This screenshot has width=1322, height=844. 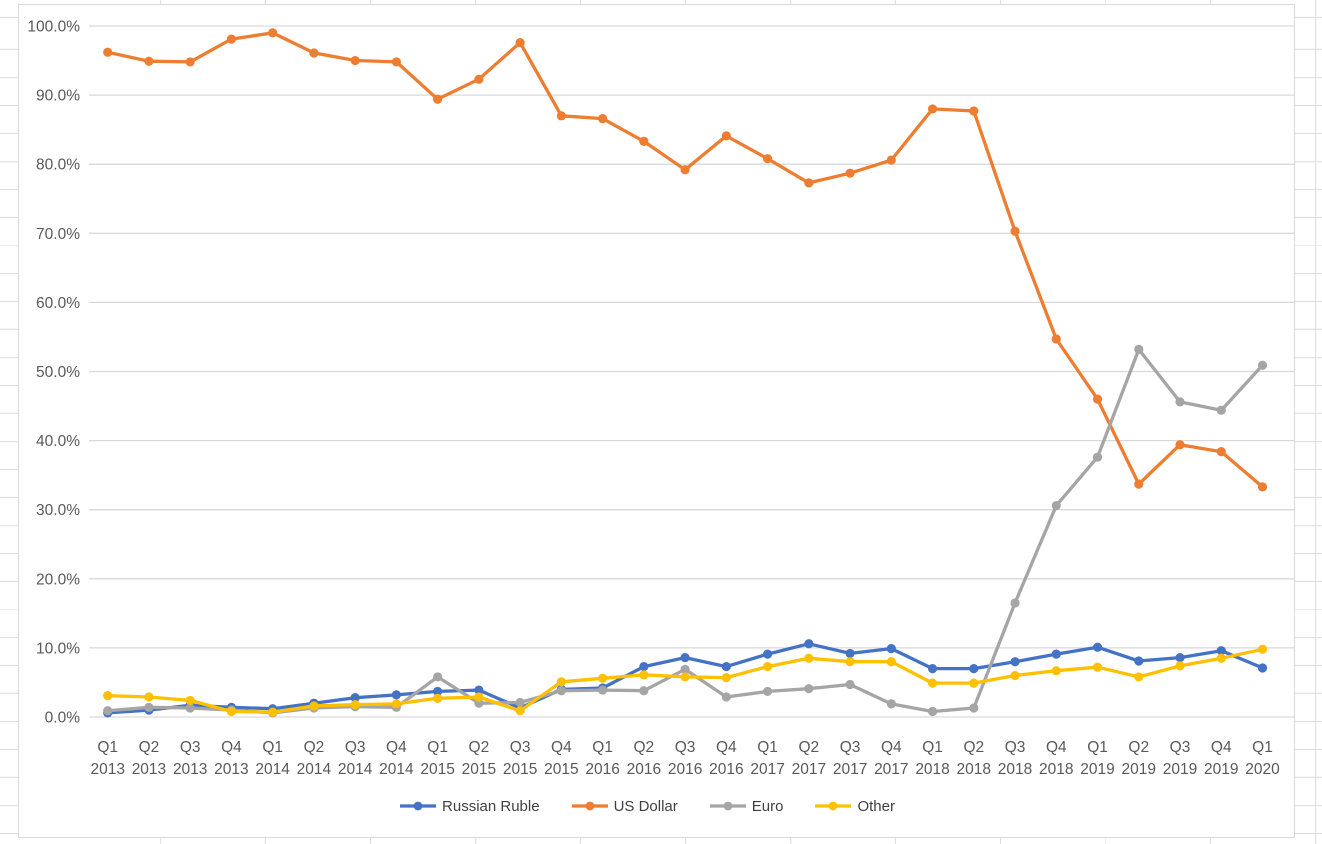 I want to click on legend-item-russian-ruble: Russian Ruble, so click(x=470, y=806).